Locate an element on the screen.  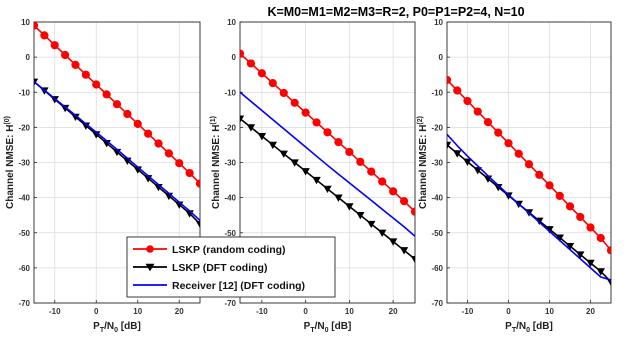
x-tick-label: 0 is located at coordinates (305, 311).